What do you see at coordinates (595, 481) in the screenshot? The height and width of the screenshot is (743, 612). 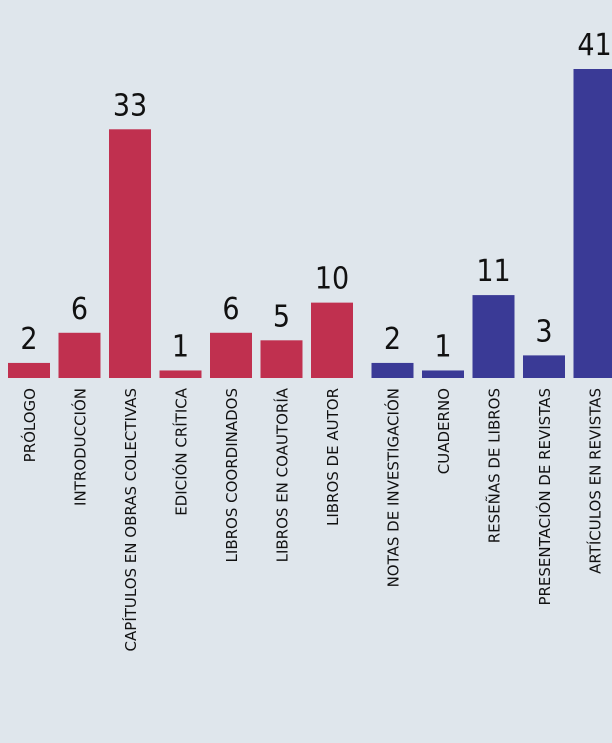 I see `x-tick-label: ARTÍCULOS EN REVISTAS` at bounding box center [595, 481].